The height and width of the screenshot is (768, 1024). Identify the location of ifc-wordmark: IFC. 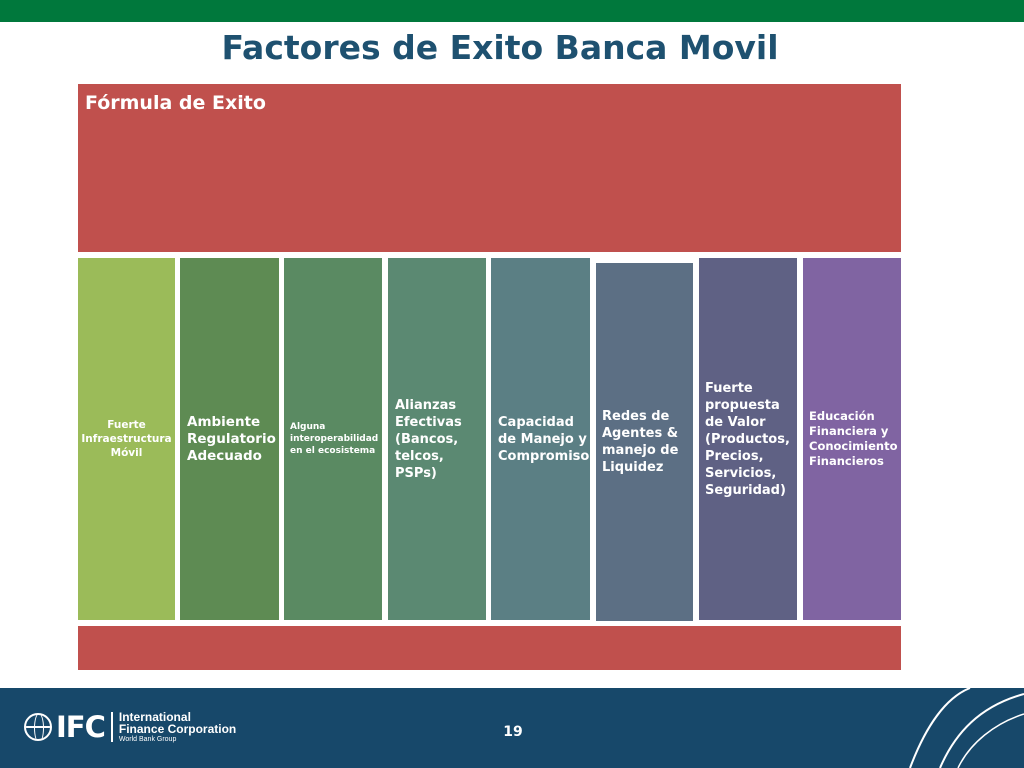
(81, 727).